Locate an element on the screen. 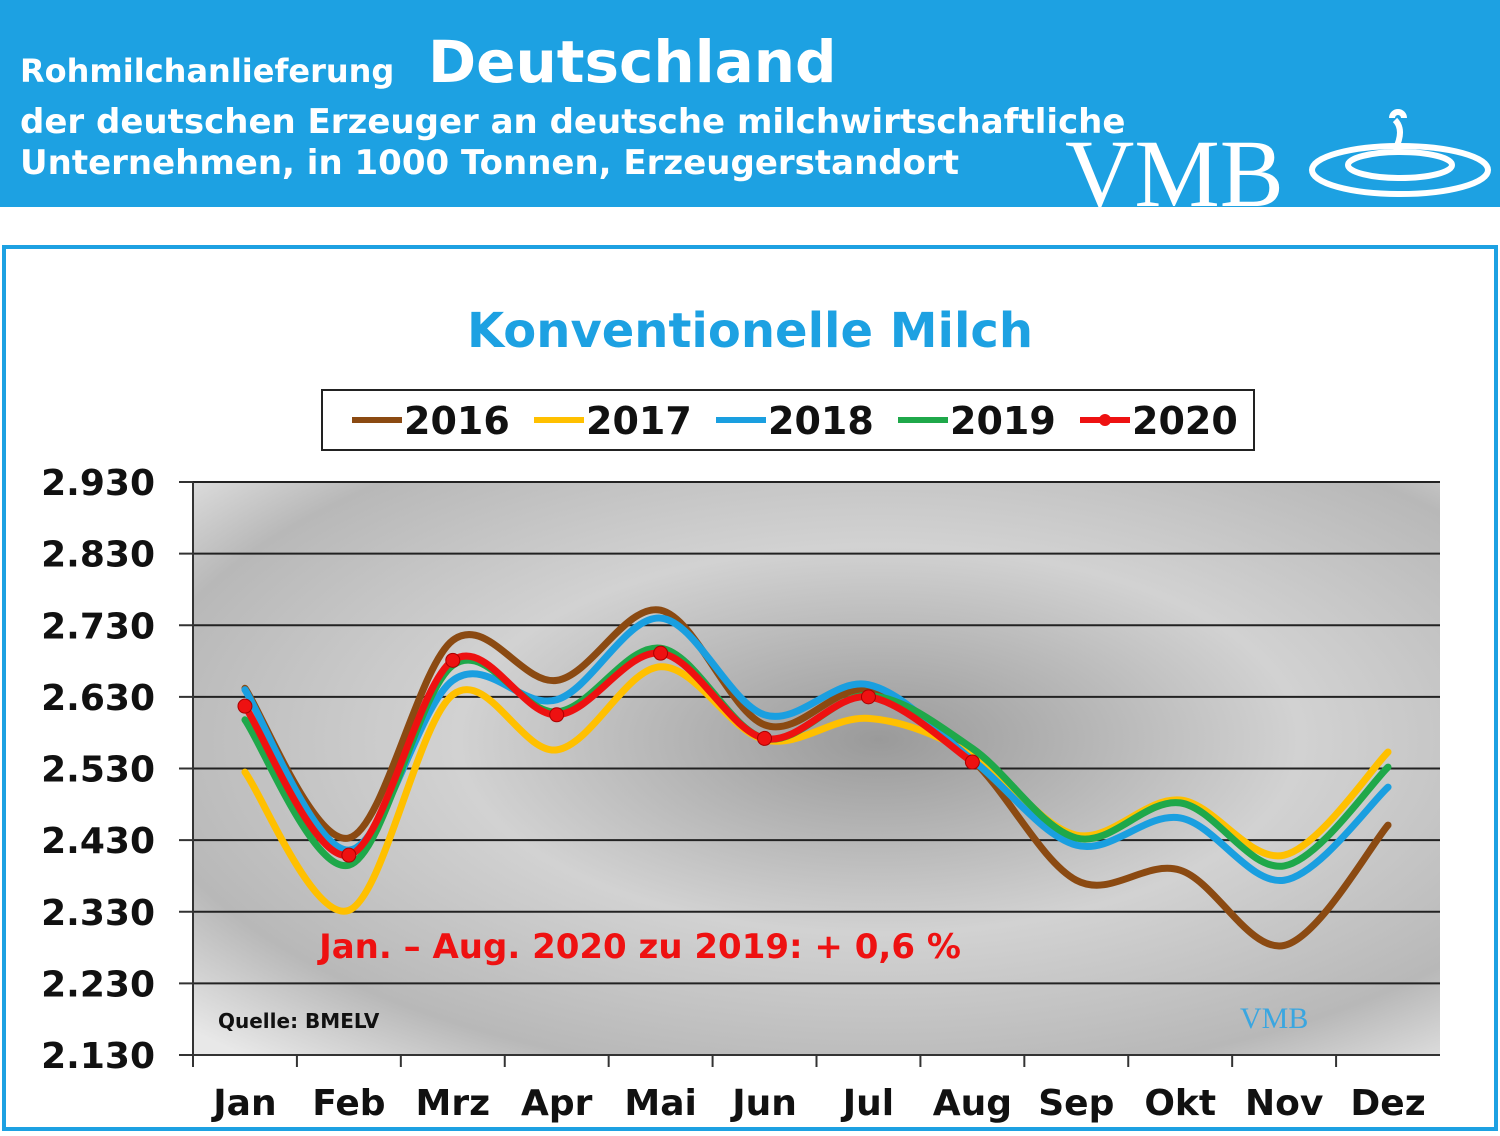 The height and width of the screenshot is (1136, 1500). x-tick-label: Jul is located at coordinates (867, 1103).